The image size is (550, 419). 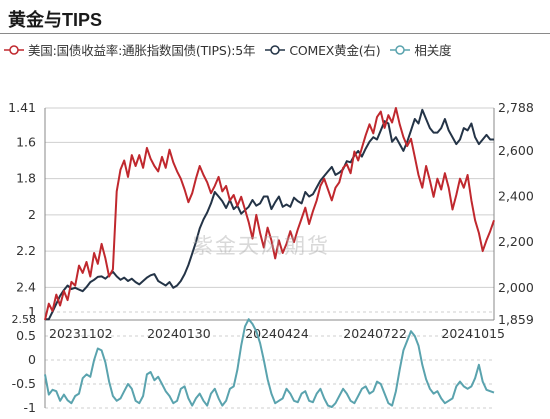 What do you see at coordinates (516, 241) in the screenshot?
I see `right-tick-label-3: 2,200` at bounding box center [516, 241].